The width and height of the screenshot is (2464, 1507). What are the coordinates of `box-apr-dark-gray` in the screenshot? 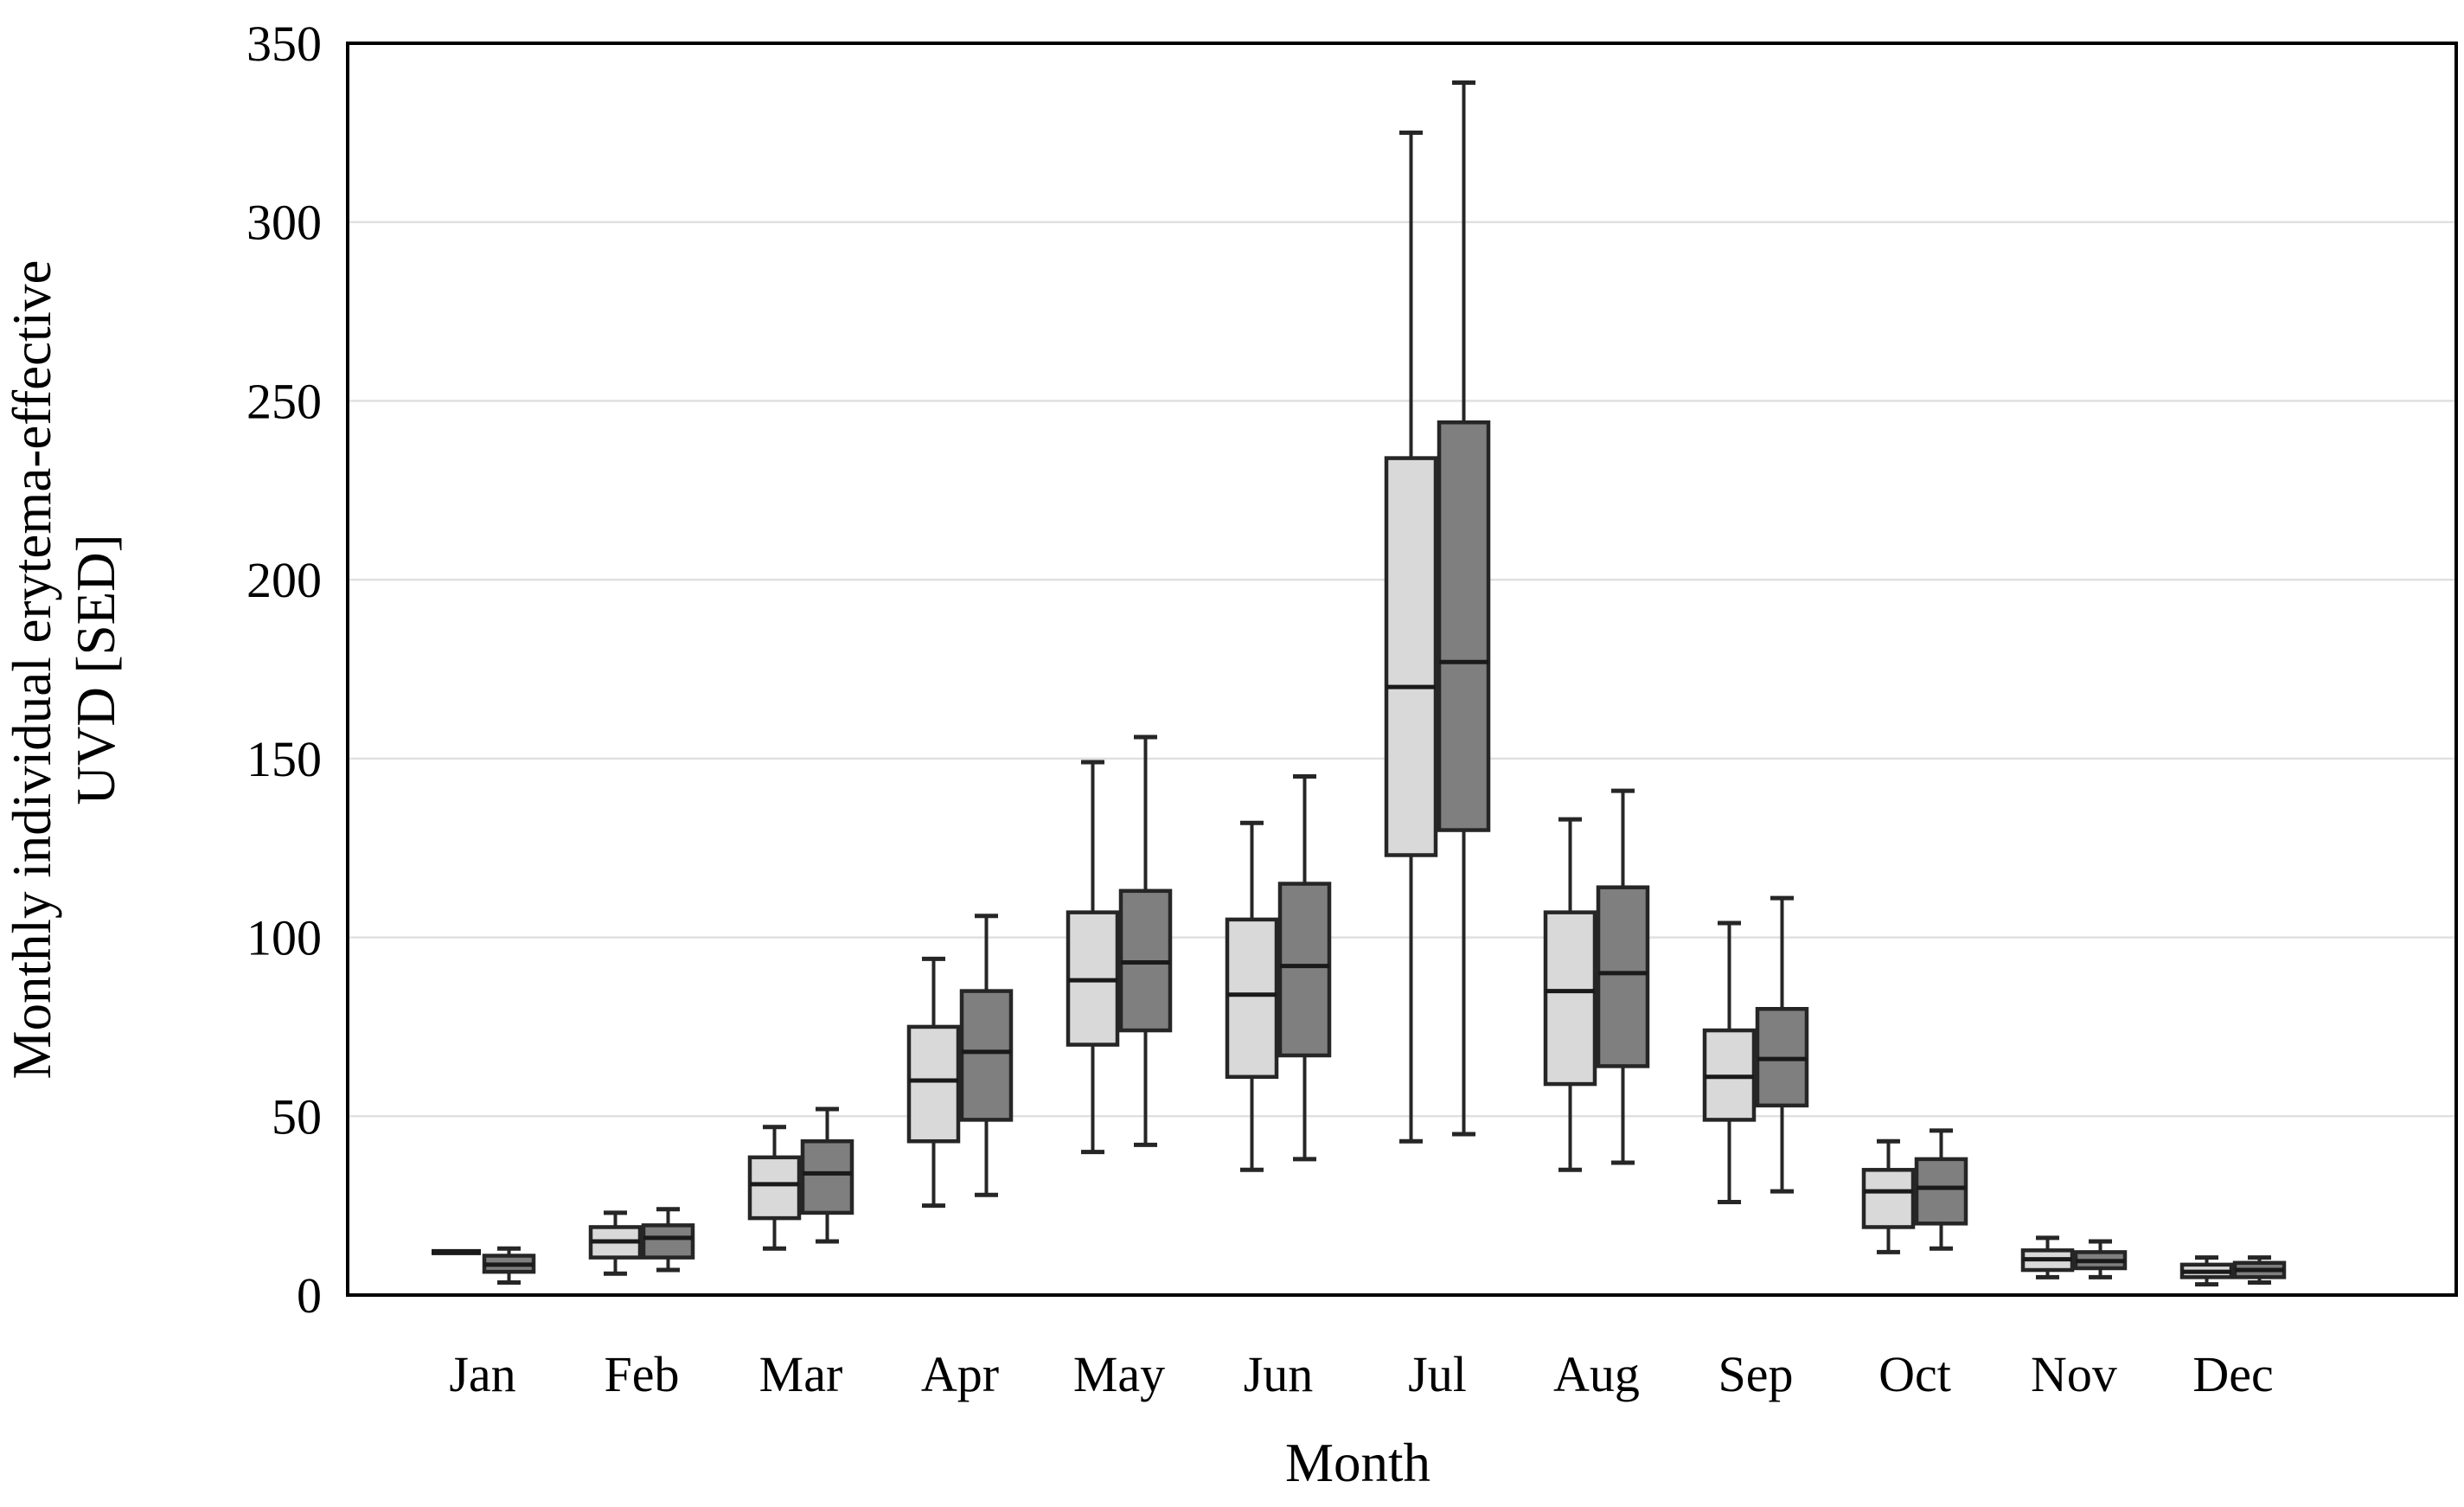 It's located at (986, 1055).